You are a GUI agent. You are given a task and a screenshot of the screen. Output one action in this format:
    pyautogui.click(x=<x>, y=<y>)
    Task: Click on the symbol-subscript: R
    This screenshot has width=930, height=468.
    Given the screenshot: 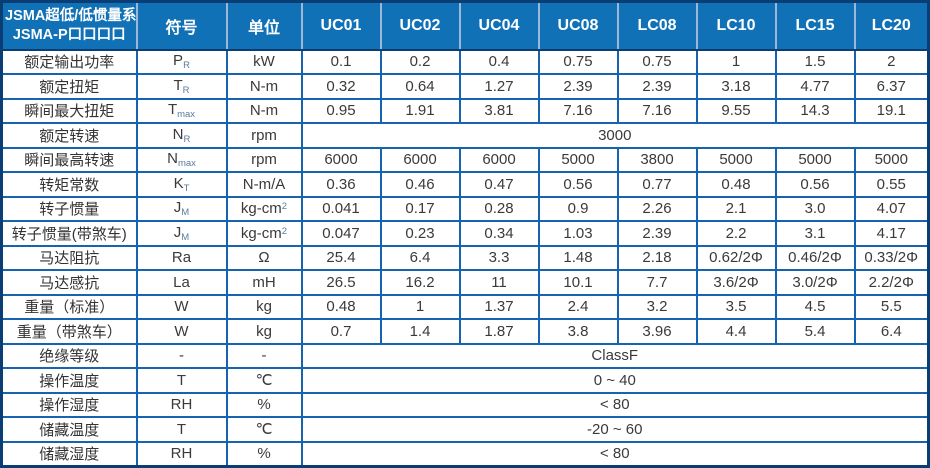 What is the action you would take?
    pyautogui.click(x=186, y=66)
    